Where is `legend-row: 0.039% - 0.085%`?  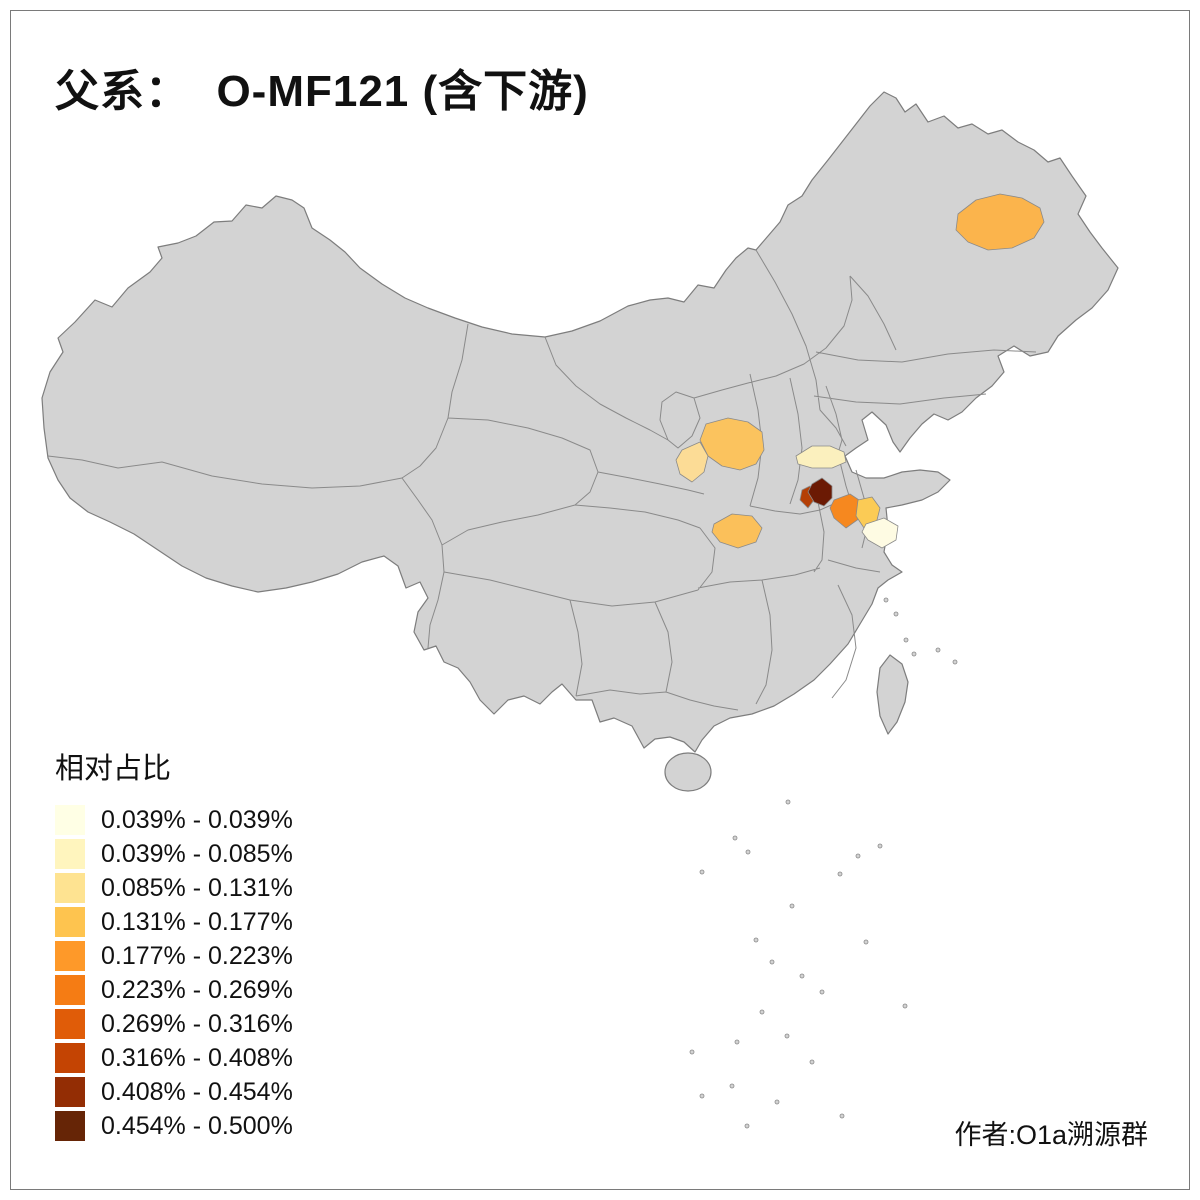 legend-row: 0.039% - 0.085% is located at coordinates (174, 854).